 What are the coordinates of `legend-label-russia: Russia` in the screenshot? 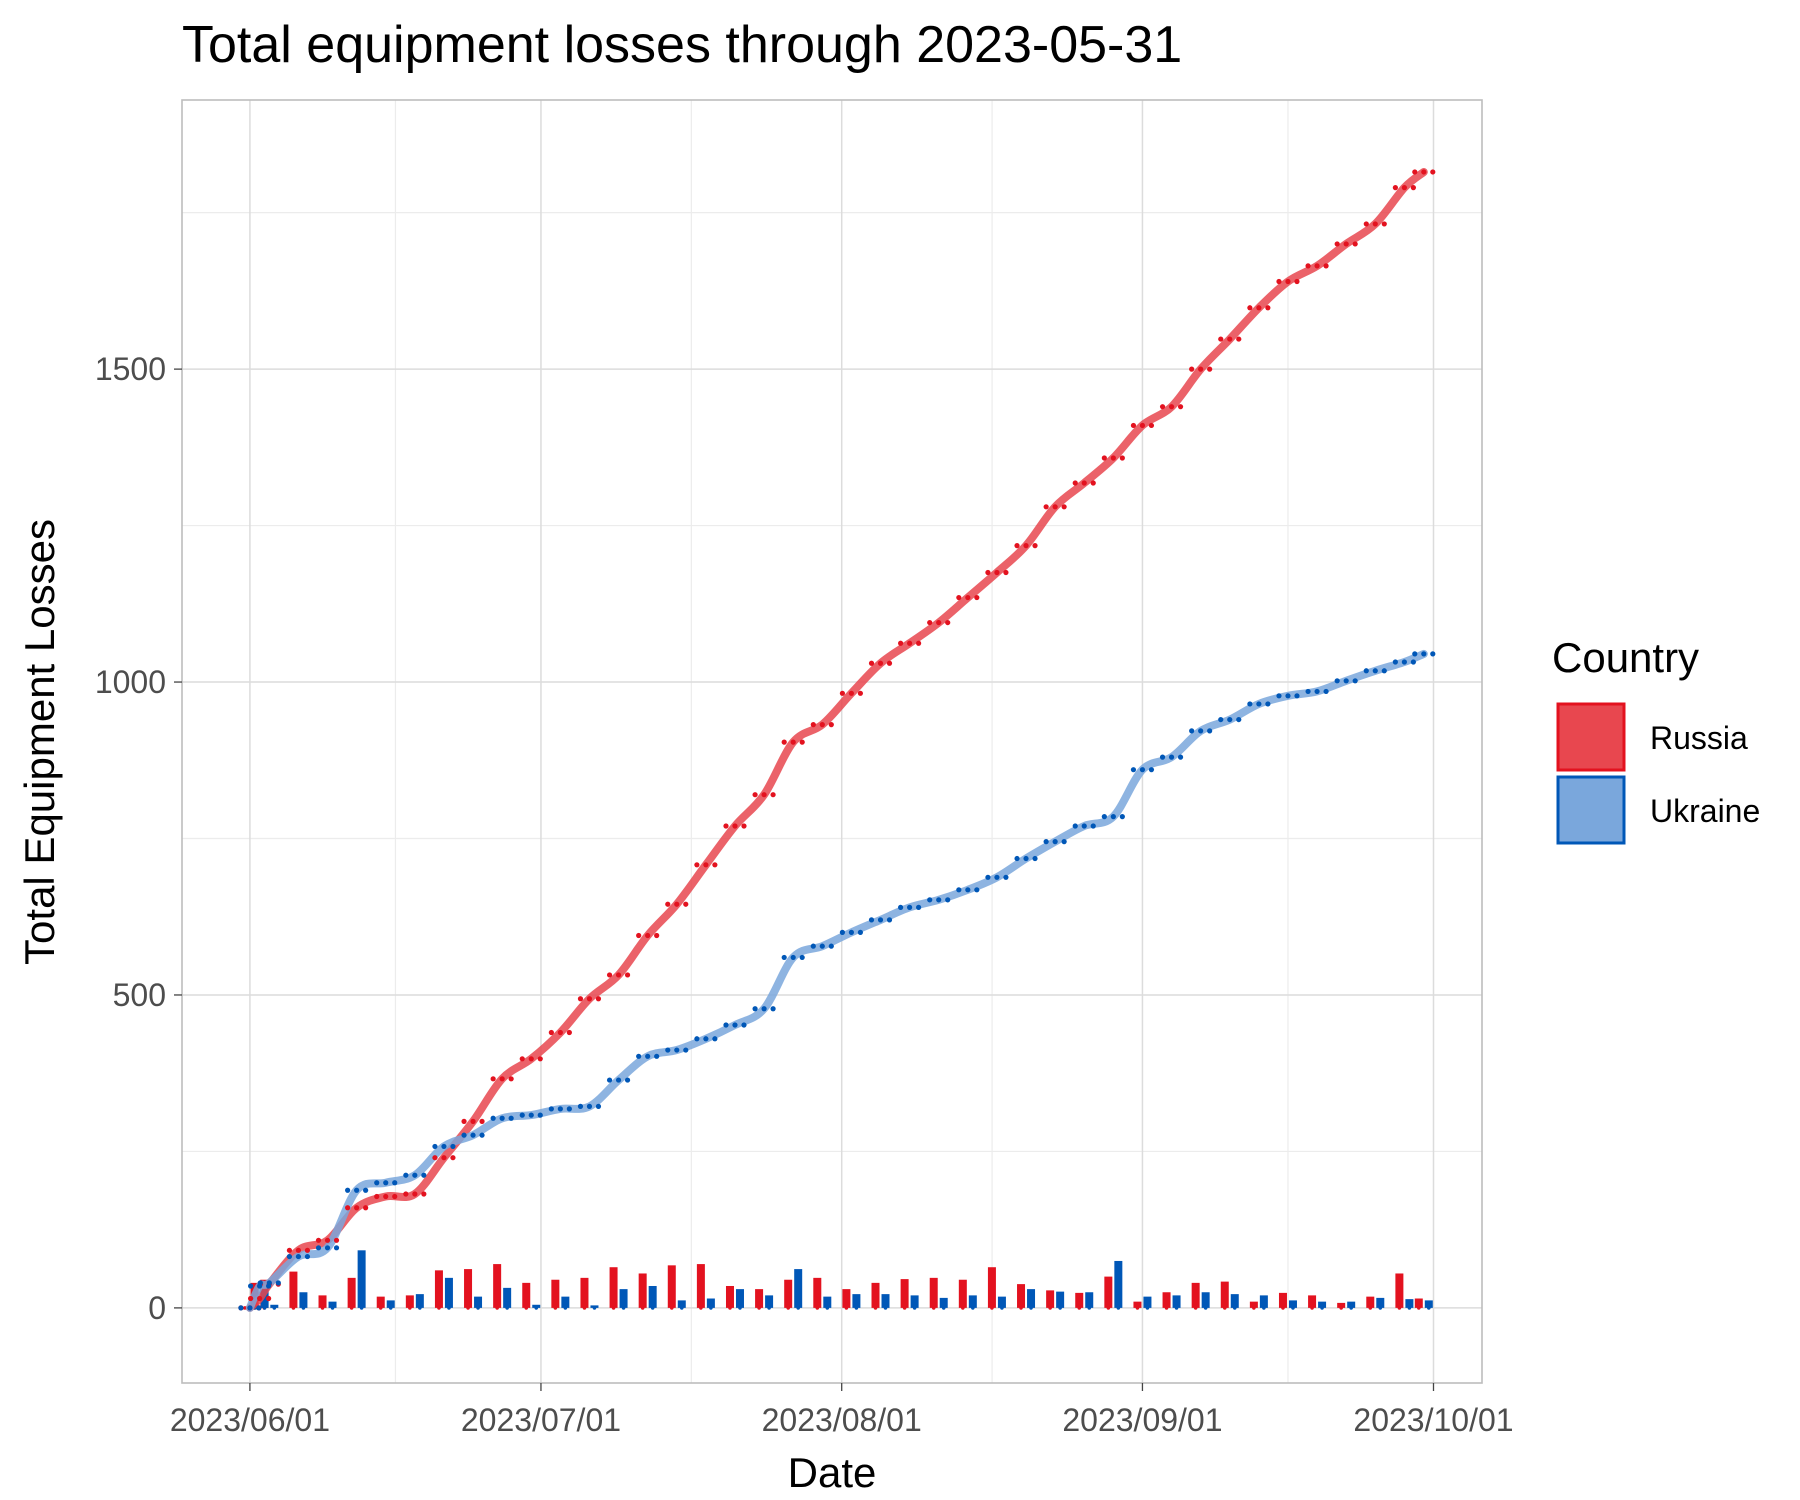 It's located at (1699, 738).